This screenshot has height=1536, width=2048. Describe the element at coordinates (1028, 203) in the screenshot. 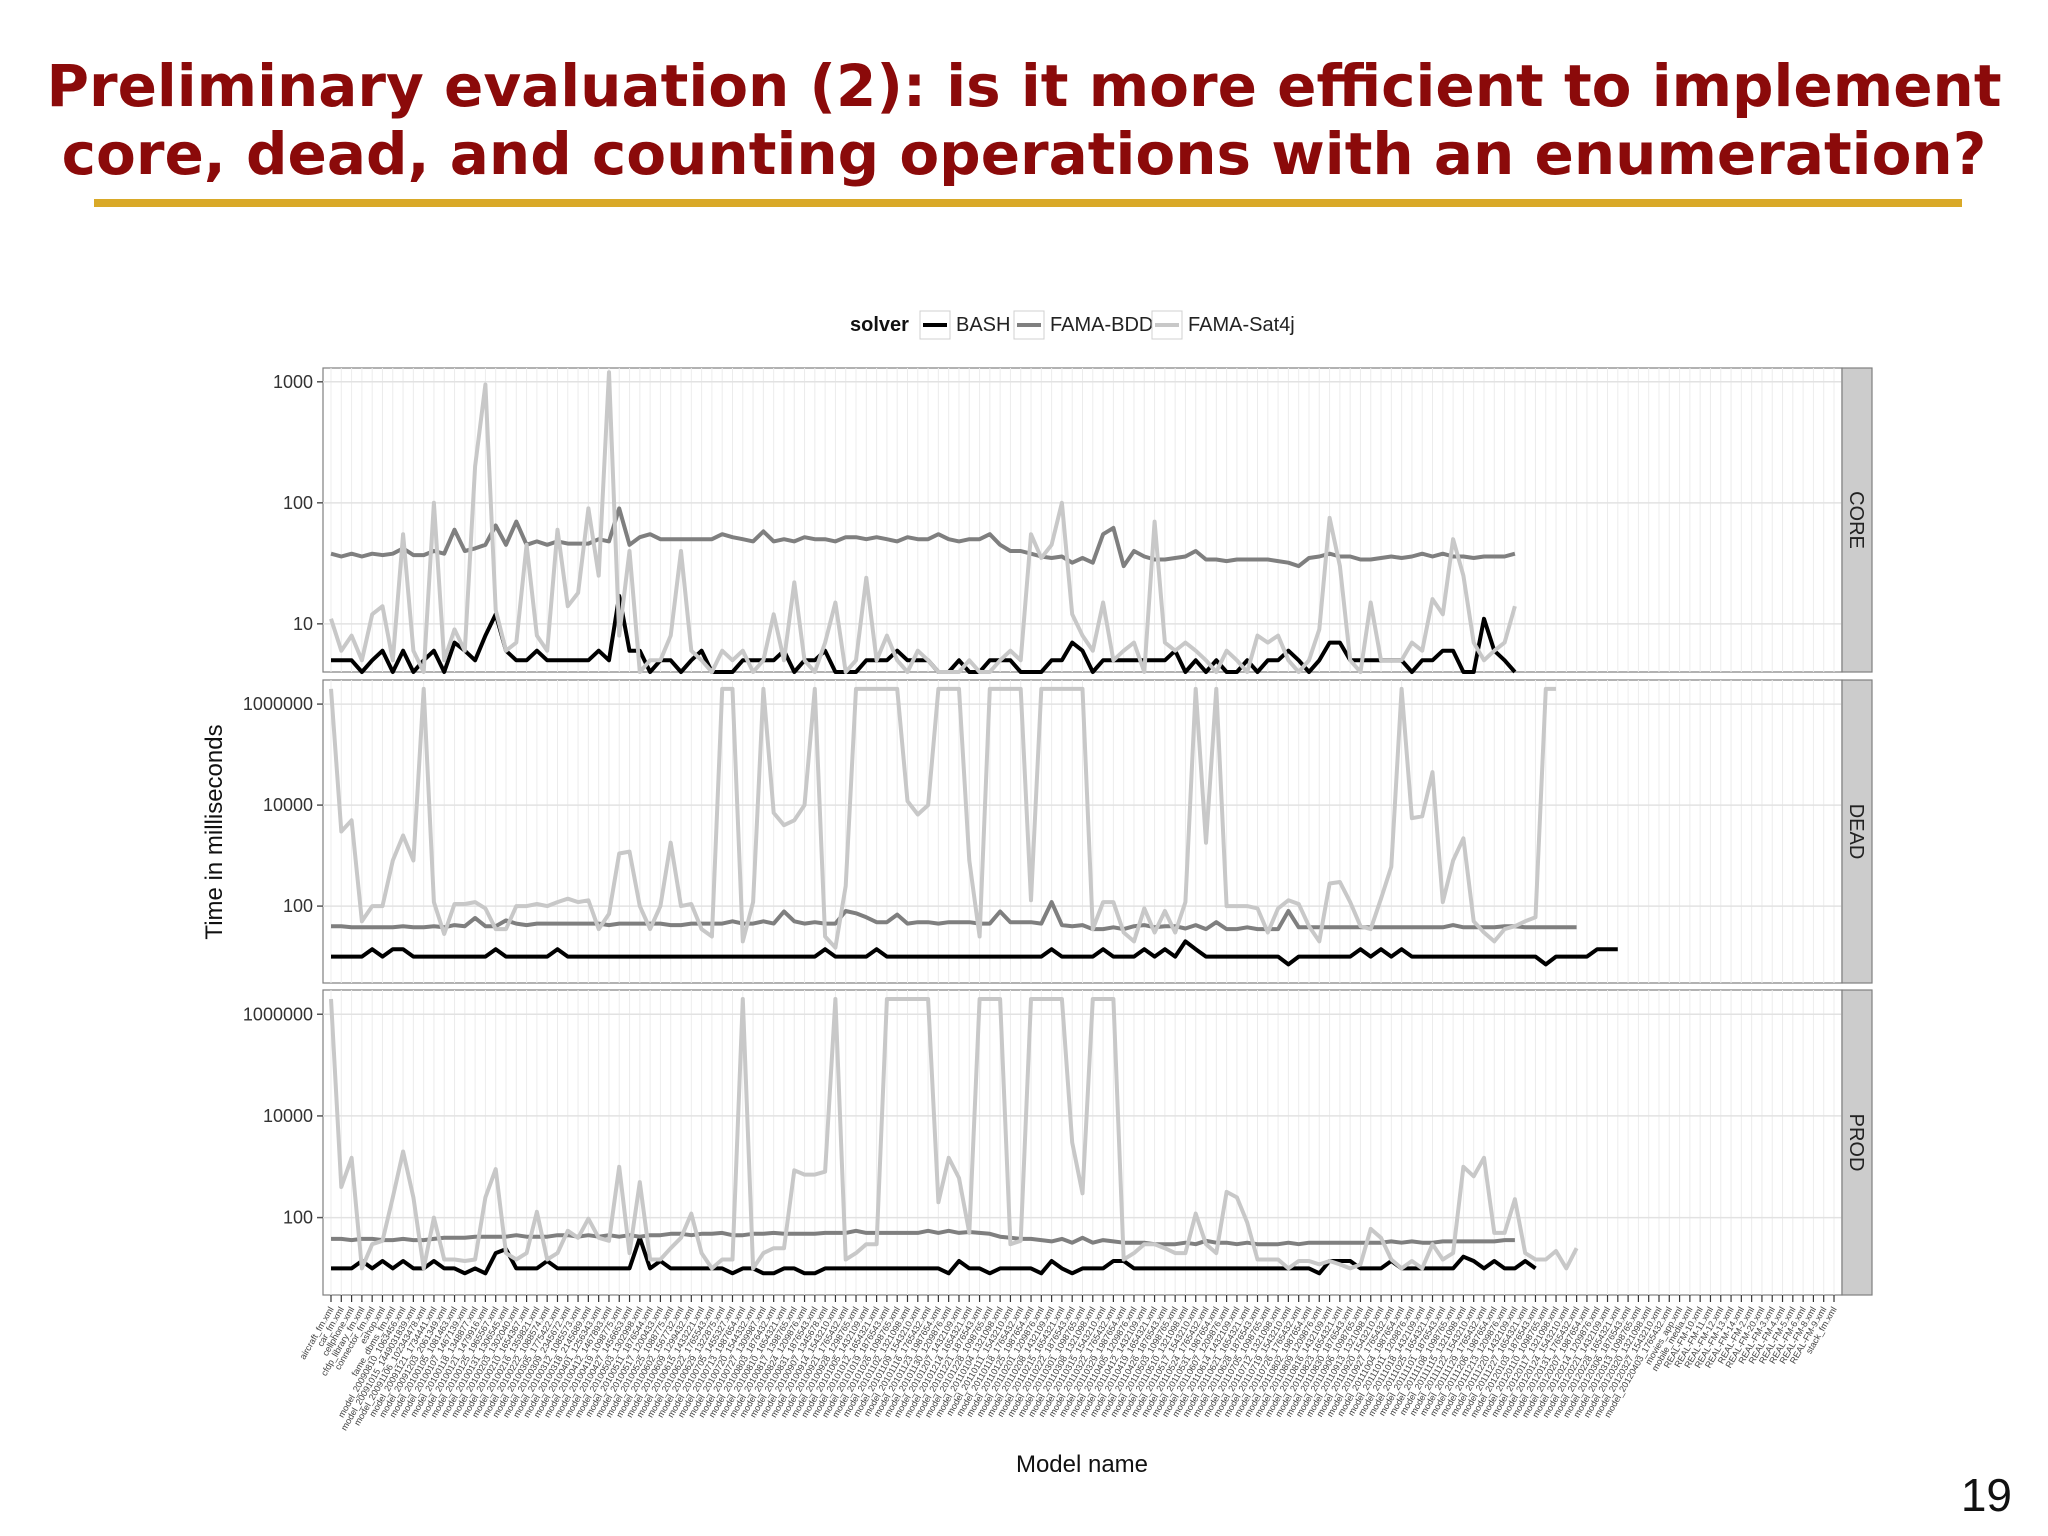

I see `title-underline` at that location.